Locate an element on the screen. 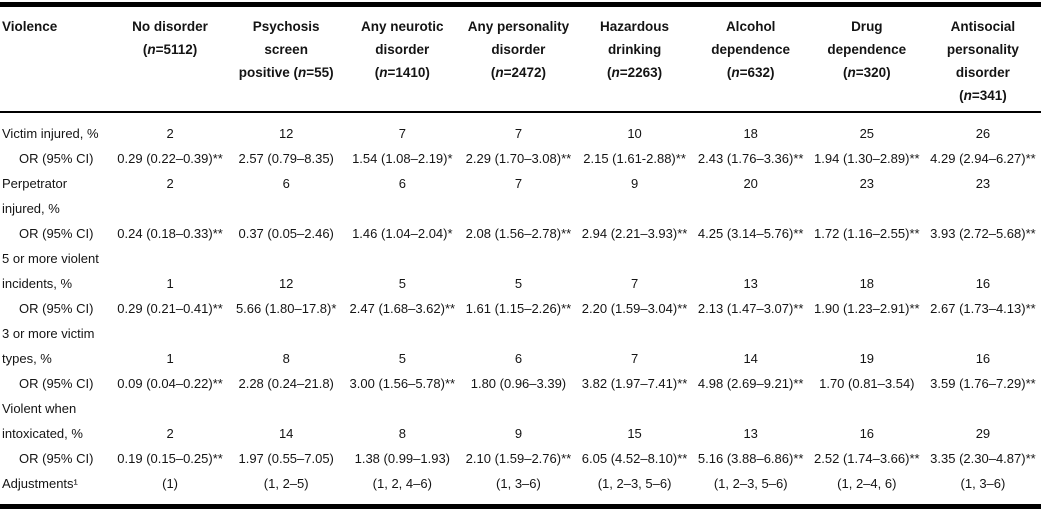  row-label: incidents, % is located at coordinates (37, 283).